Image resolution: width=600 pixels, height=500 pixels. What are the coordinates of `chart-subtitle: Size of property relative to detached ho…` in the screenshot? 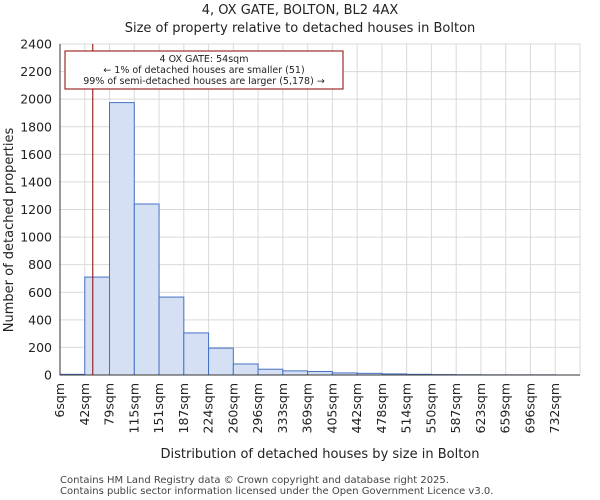 It's located at (300, 28).